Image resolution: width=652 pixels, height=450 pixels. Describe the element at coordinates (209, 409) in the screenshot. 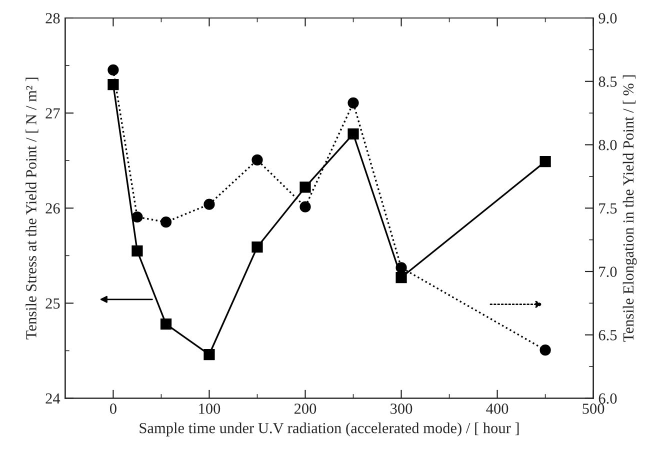

I see `x-tick-label: 100` at that location.